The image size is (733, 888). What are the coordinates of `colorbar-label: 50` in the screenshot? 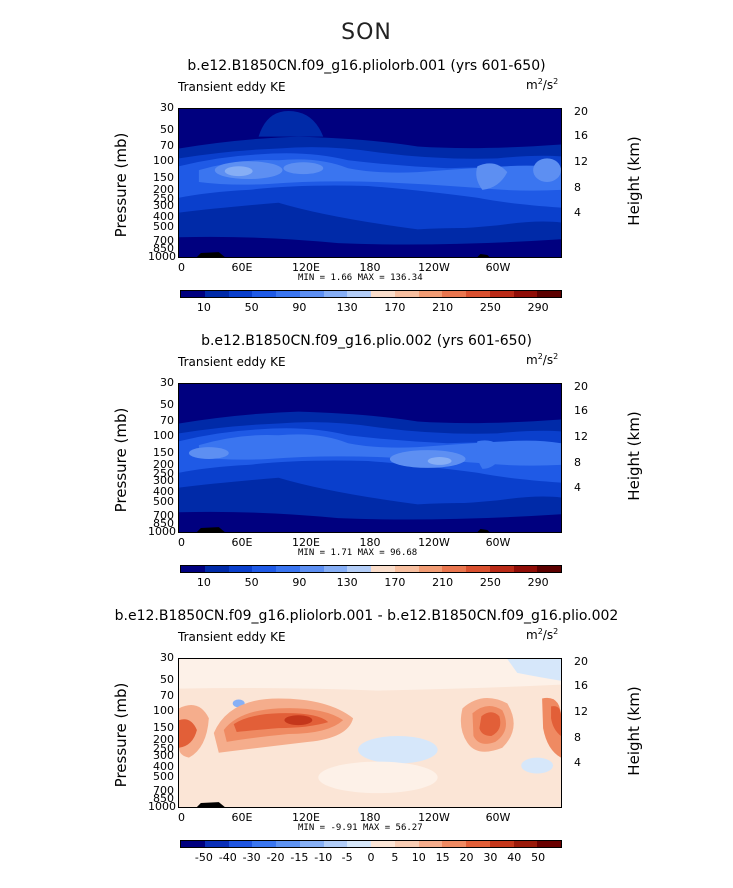 It's located at (538, 857).